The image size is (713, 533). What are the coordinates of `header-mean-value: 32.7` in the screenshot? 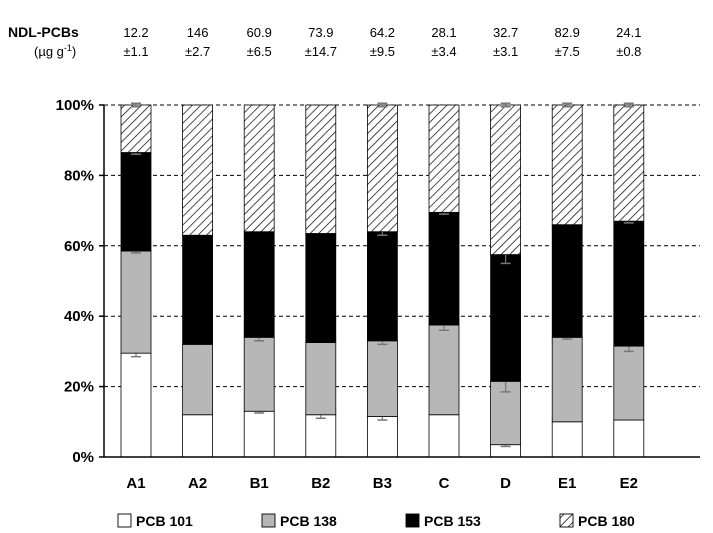 It's located at (505, 32).